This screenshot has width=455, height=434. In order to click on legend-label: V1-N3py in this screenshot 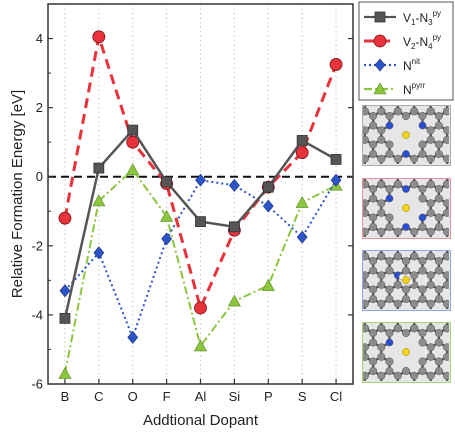, I will do `click(422, 18)`.